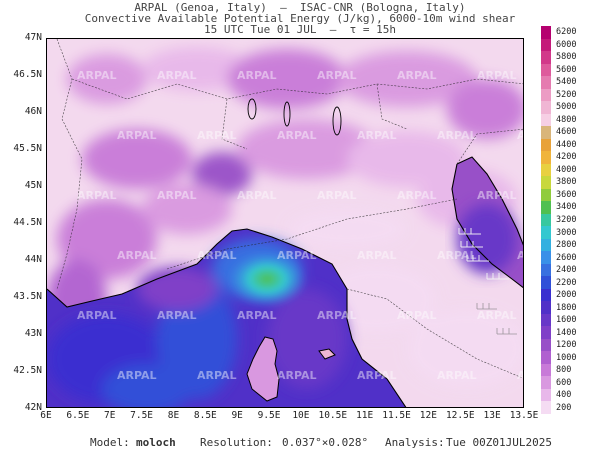 This screenshot has height=450, width=600. I want to click on colorbar-level-label: 400, so click(564, 395).